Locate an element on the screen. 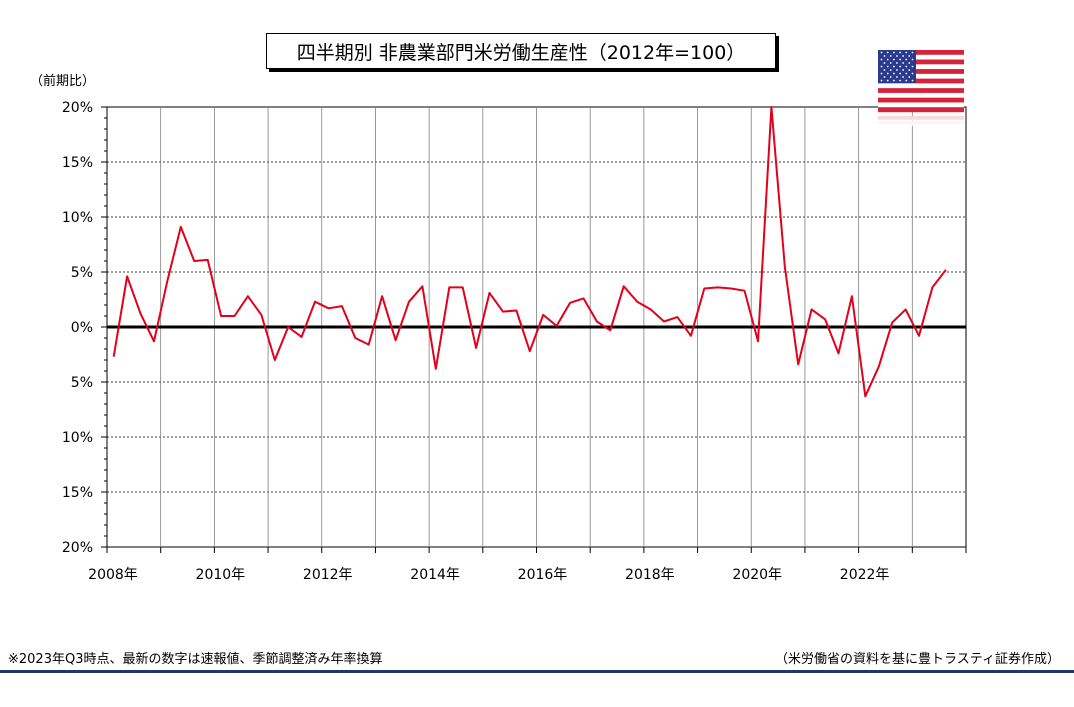 Image resolution: width=1074 pixels, height=707 pixels. x-tick-label: 2014年 is located at coordinates (435, 575).